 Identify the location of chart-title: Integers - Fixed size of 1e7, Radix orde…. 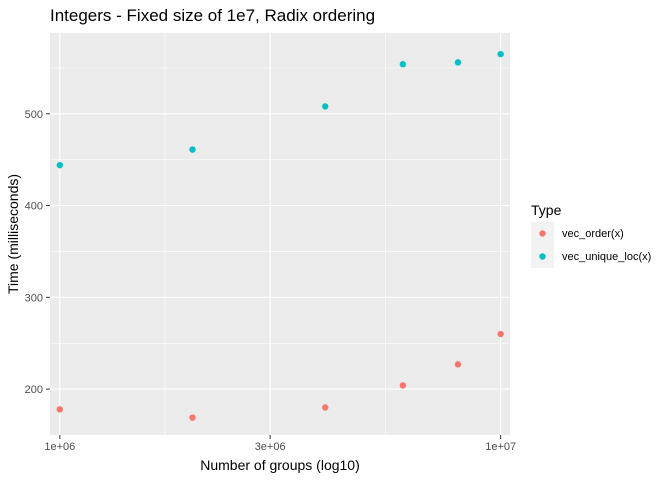
(212, 15).